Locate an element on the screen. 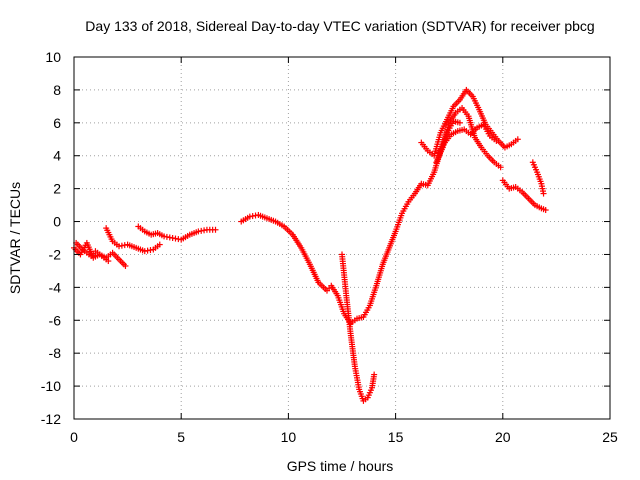  x-tick-label: 0 is located at coordinates (74, 437).